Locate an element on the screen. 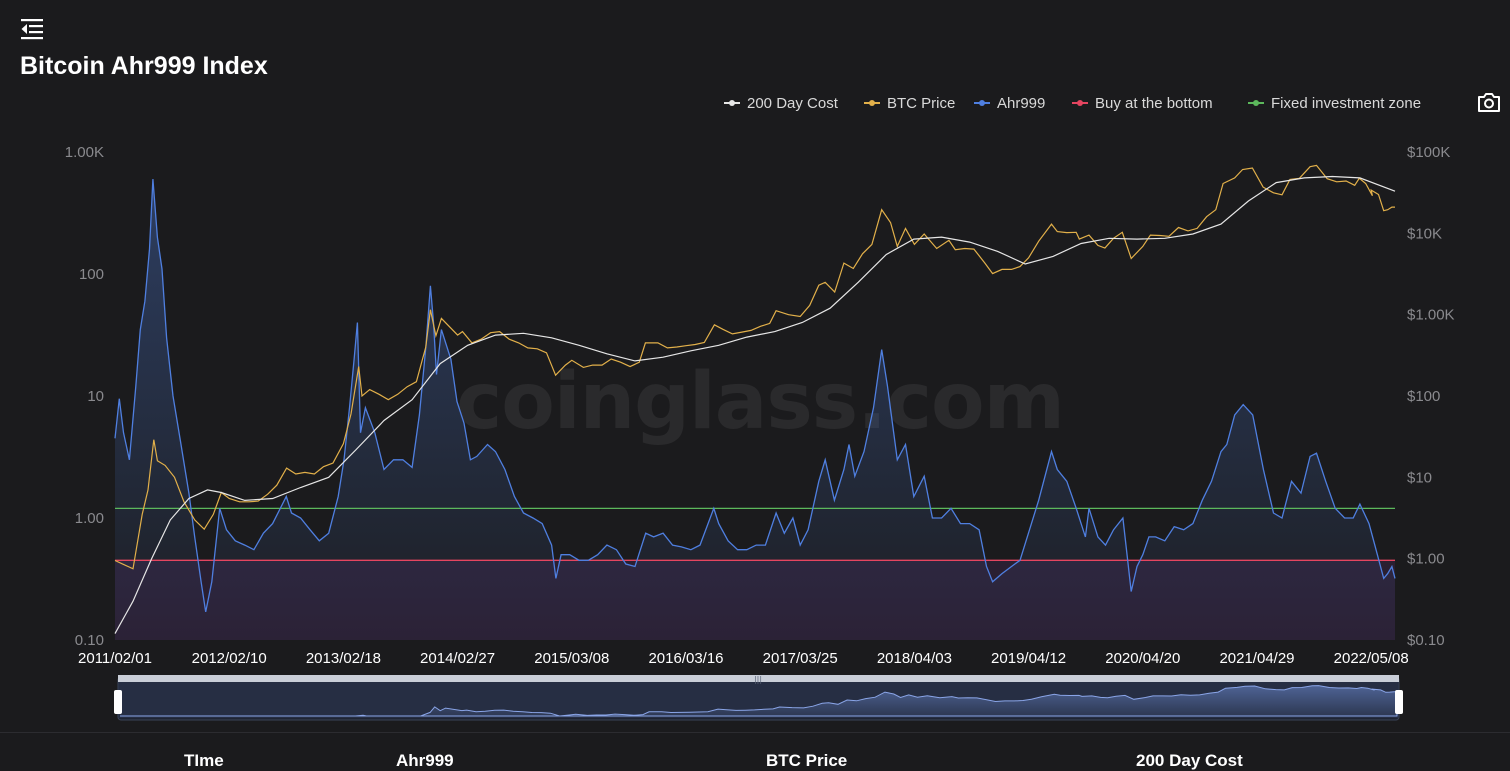 The height and width of the screenshot is (771, 1510). x-tick-label: 2015/03/08 is located at coordinates (571, 658).